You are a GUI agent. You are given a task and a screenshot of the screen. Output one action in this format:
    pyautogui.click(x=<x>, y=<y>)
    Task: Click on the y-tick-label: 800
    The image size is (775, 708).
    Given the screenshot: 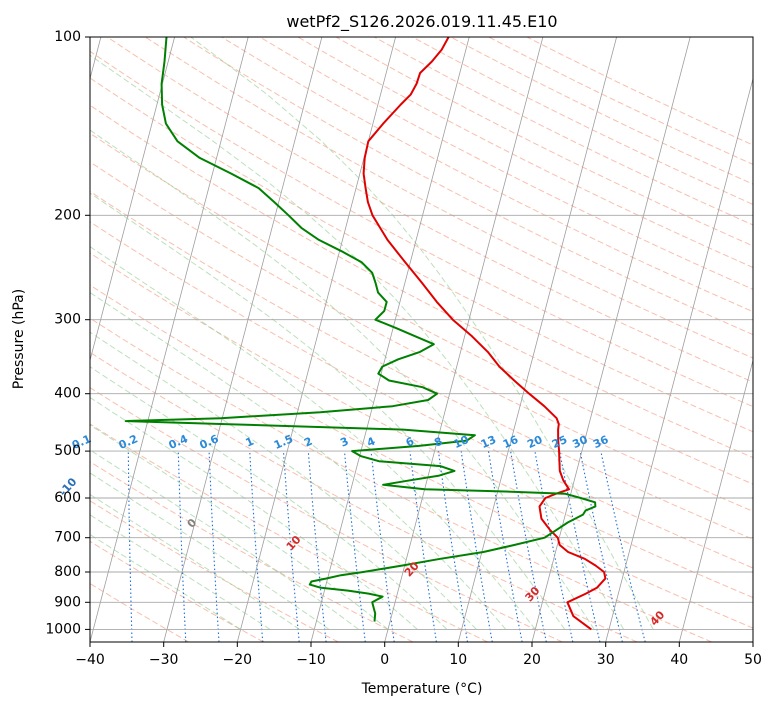 What is the action you would take?
    pyautogui.click(x=67, y=572)
    